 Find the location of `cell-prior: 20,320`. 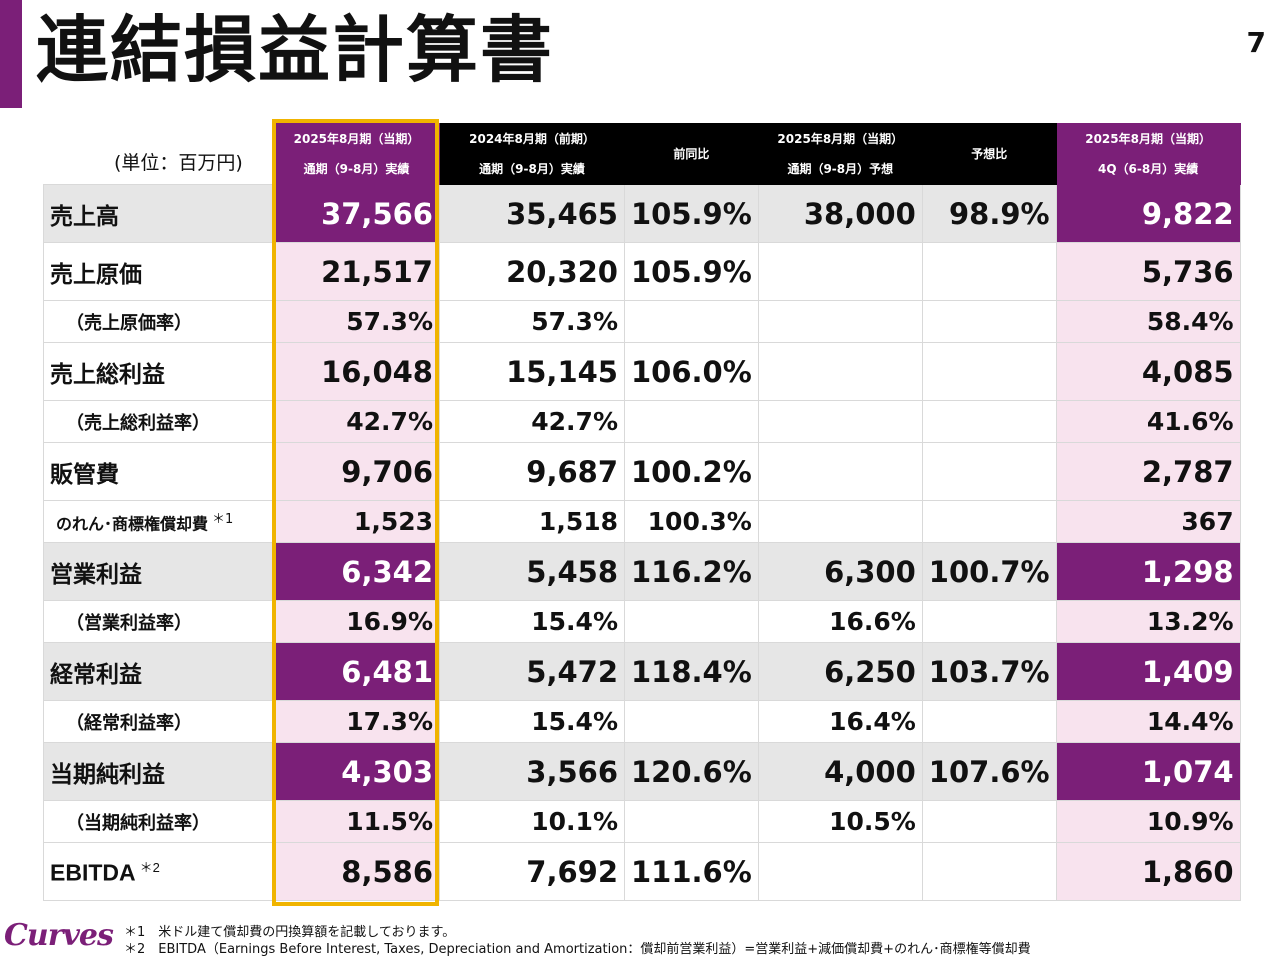

cell-prior: 20,320 is located at coordinates (532, 271).